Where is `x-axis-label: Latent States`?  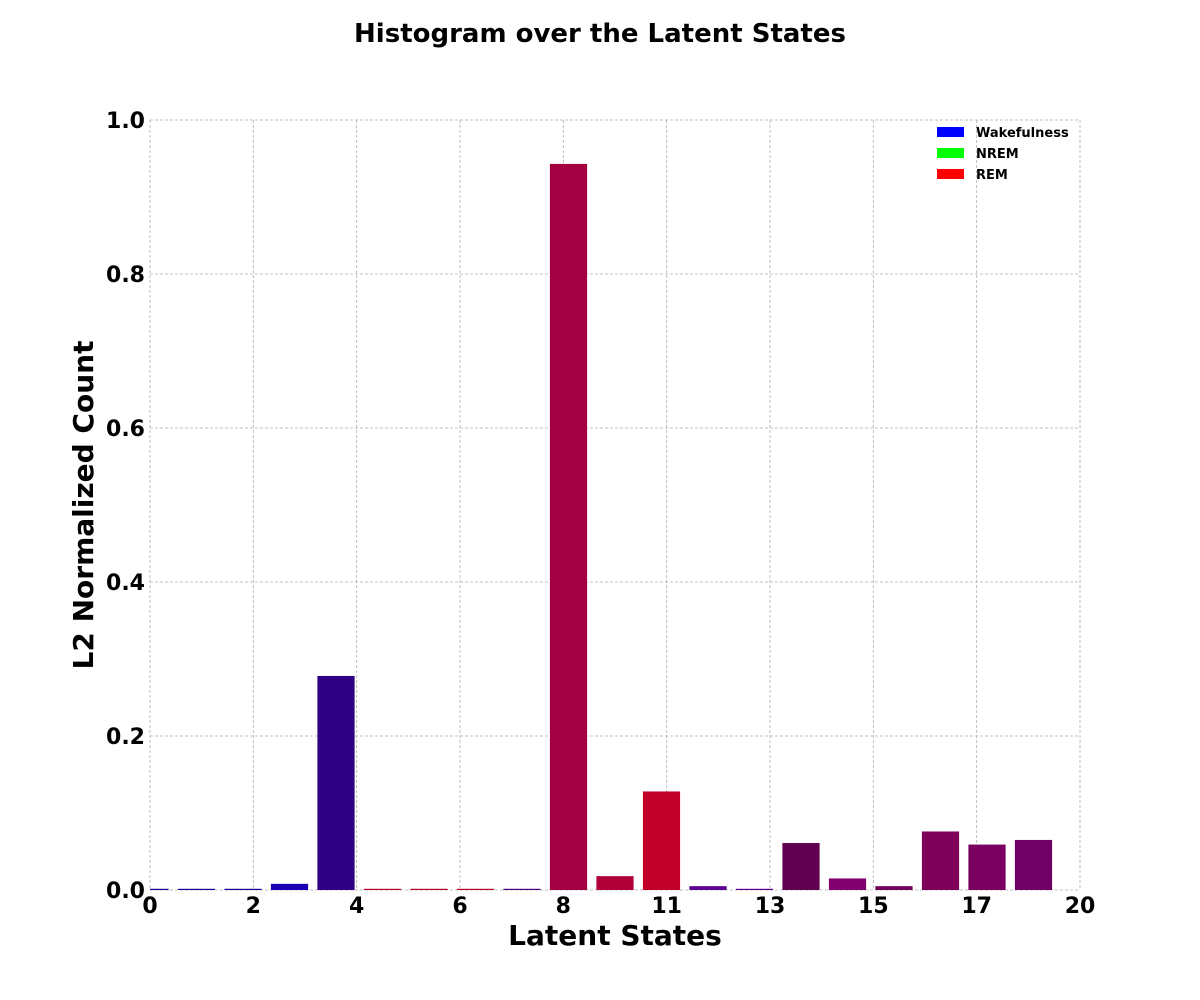
x-axis-label: Latent States is located at coordinates (615, 935).